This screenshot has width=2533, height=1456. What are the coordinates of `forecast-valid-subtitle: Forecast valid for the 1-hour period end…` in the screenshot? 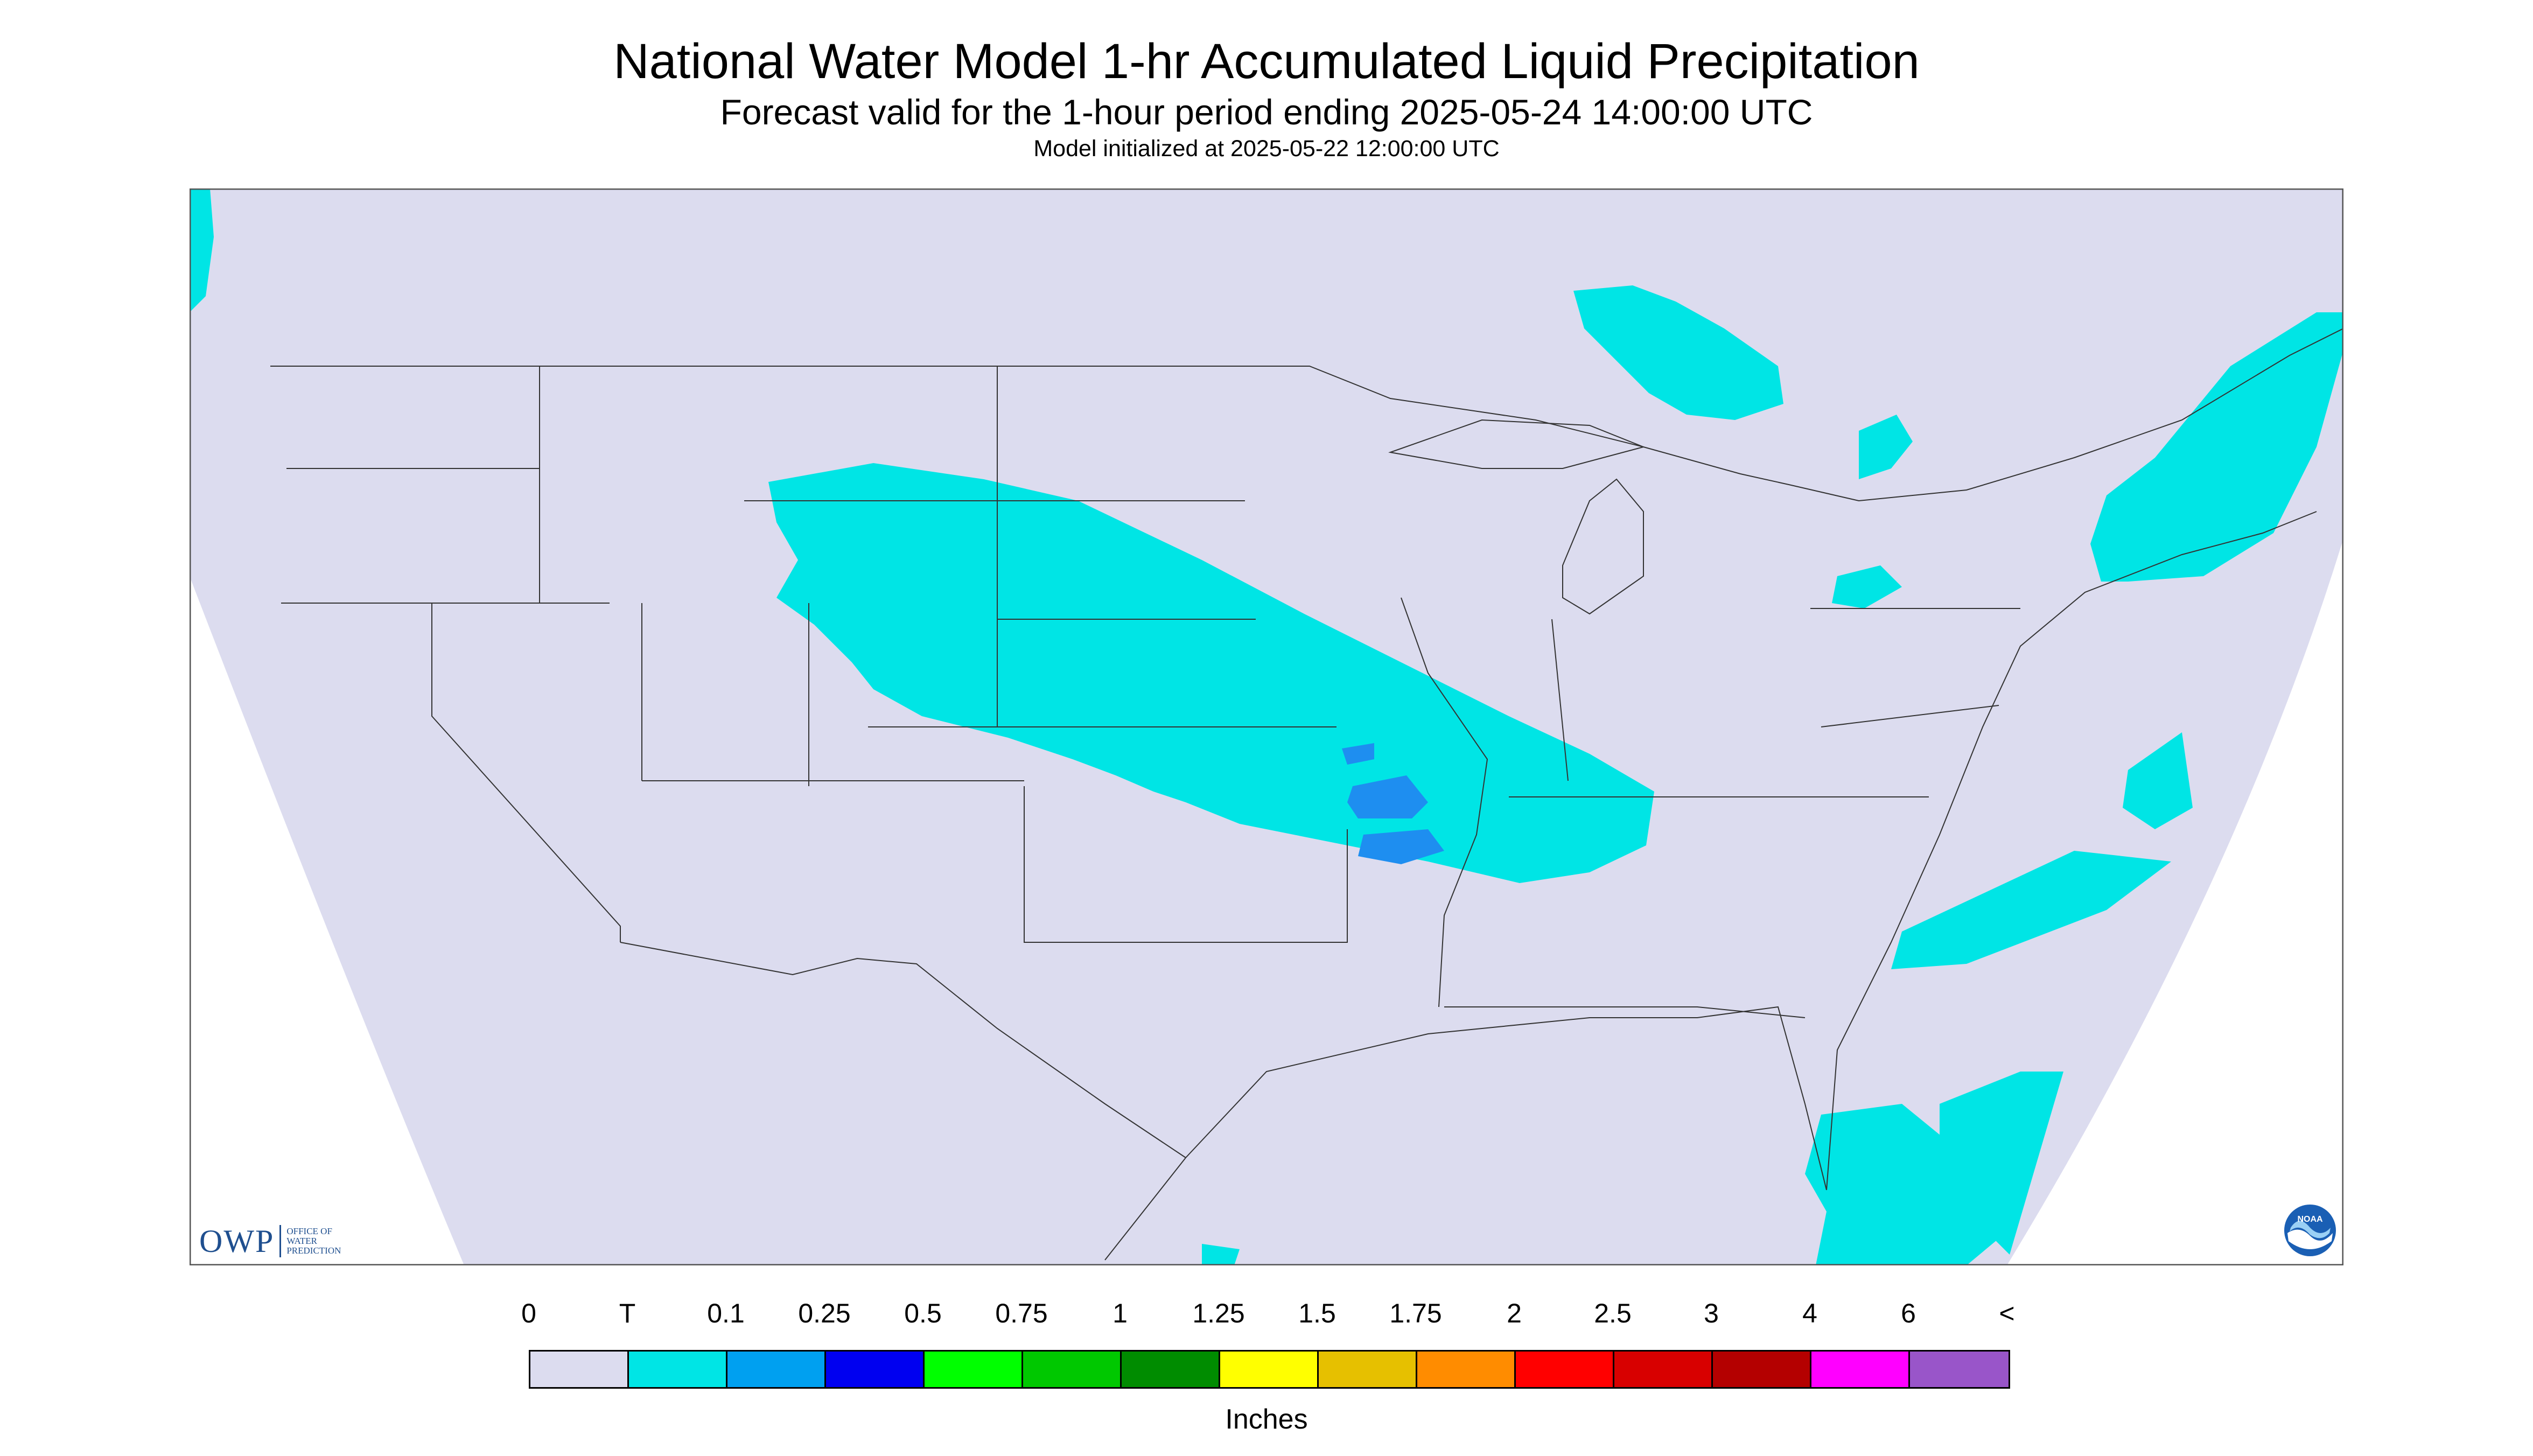 It's located at (1266, 112).